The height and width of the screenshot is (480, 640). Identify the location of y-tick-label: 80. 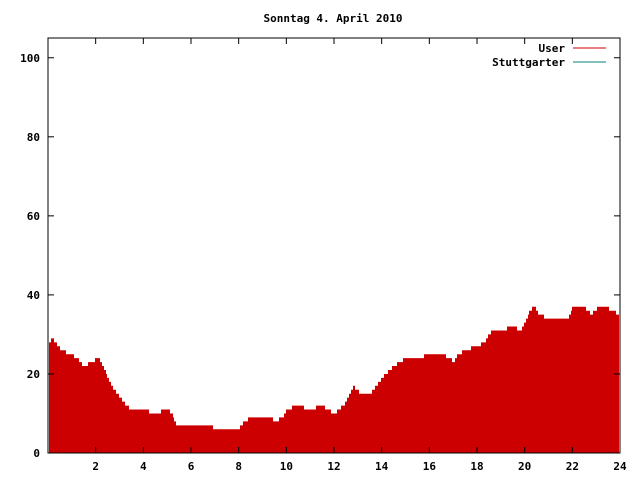
(33, 137).